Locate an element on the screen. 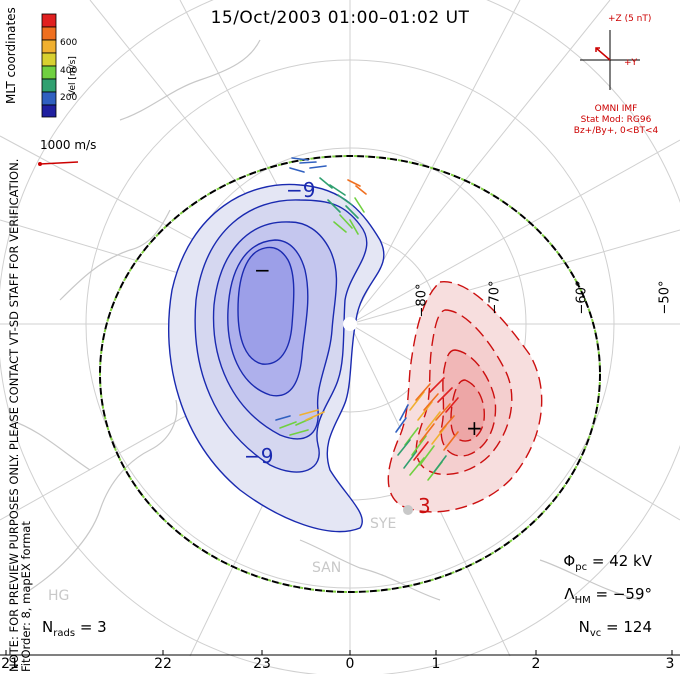 The height and width of the screenshot is (674, 680). contour-label-neg-inner: −9 is located at coordinates (259, 456).